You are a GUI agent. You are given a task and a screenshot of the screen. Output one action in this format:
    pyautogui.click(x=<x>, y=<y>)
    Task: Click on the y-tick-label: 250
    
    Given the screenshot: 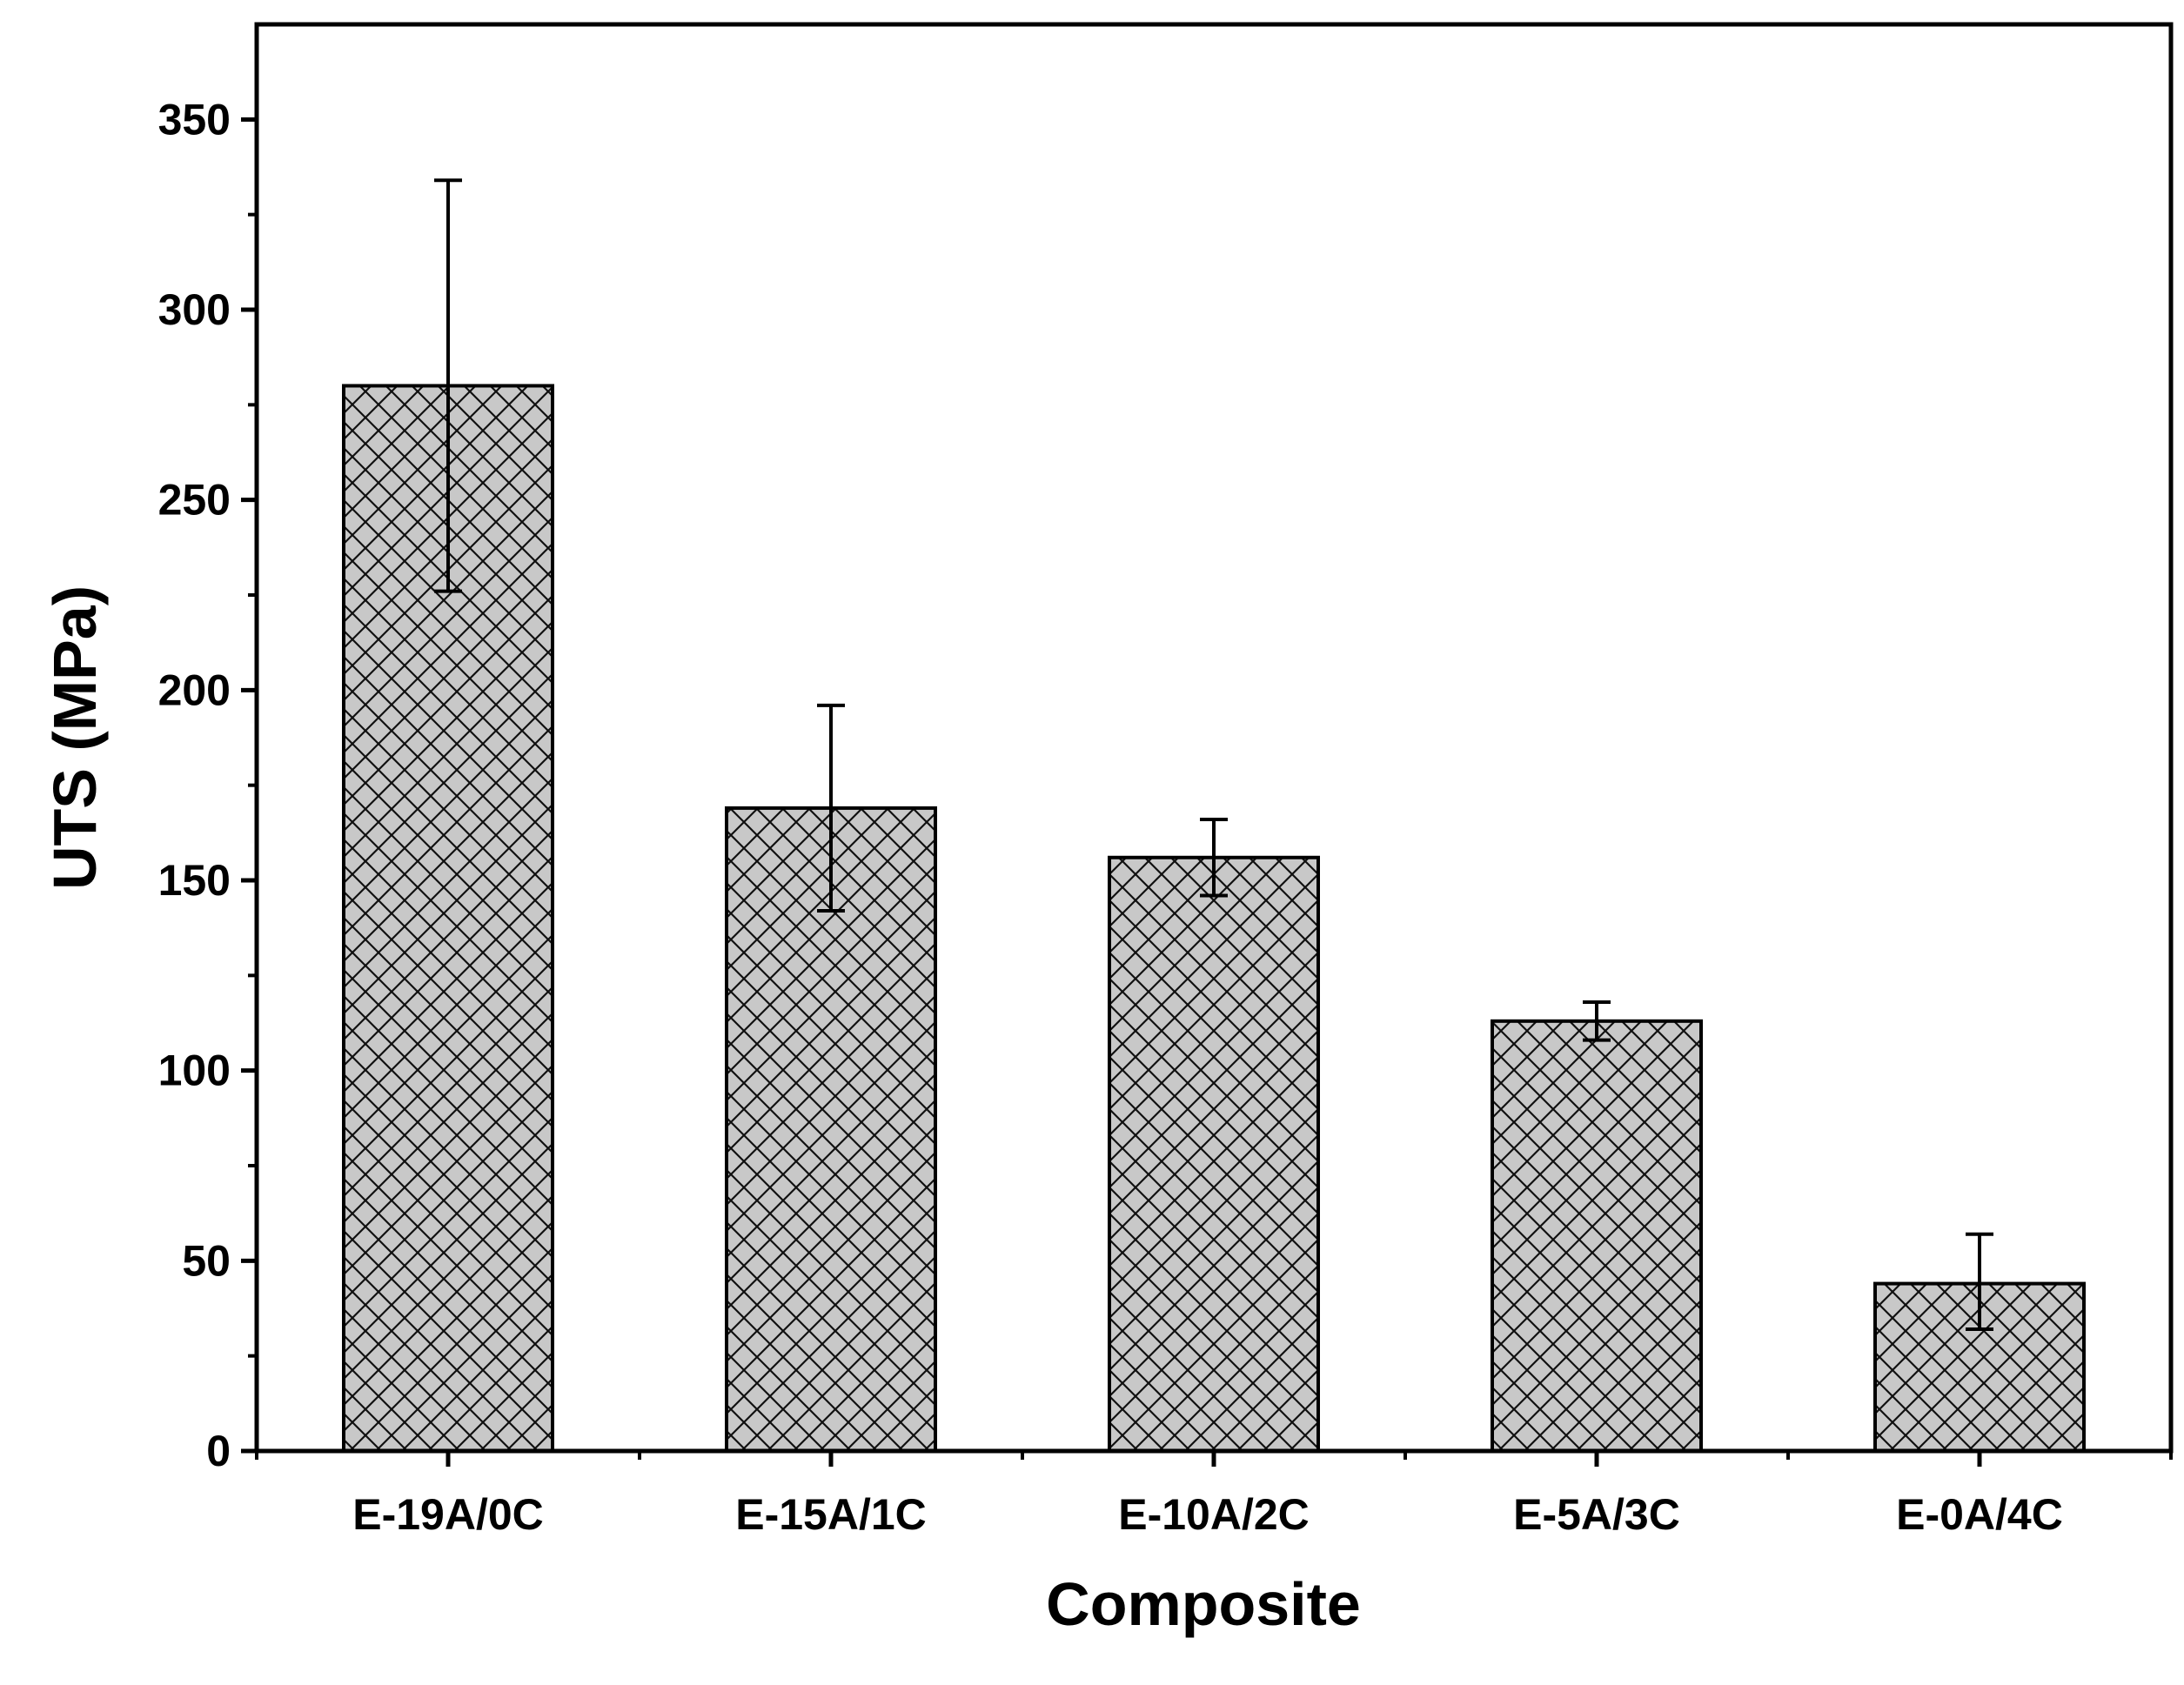 What is the action you would take?
    pyautogui.click(x=194, y=501)
    